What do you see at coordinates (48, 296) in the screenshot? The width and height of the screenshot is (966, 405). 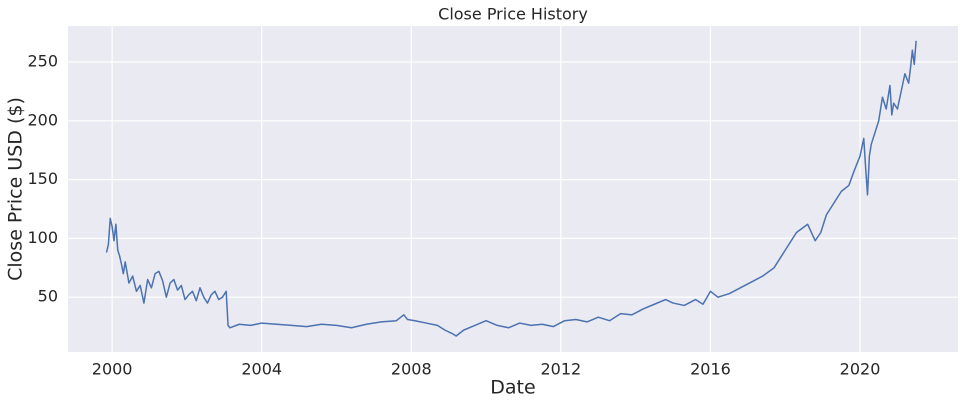 I see `y-tick-label: 50` at bounding box center [48, 296].